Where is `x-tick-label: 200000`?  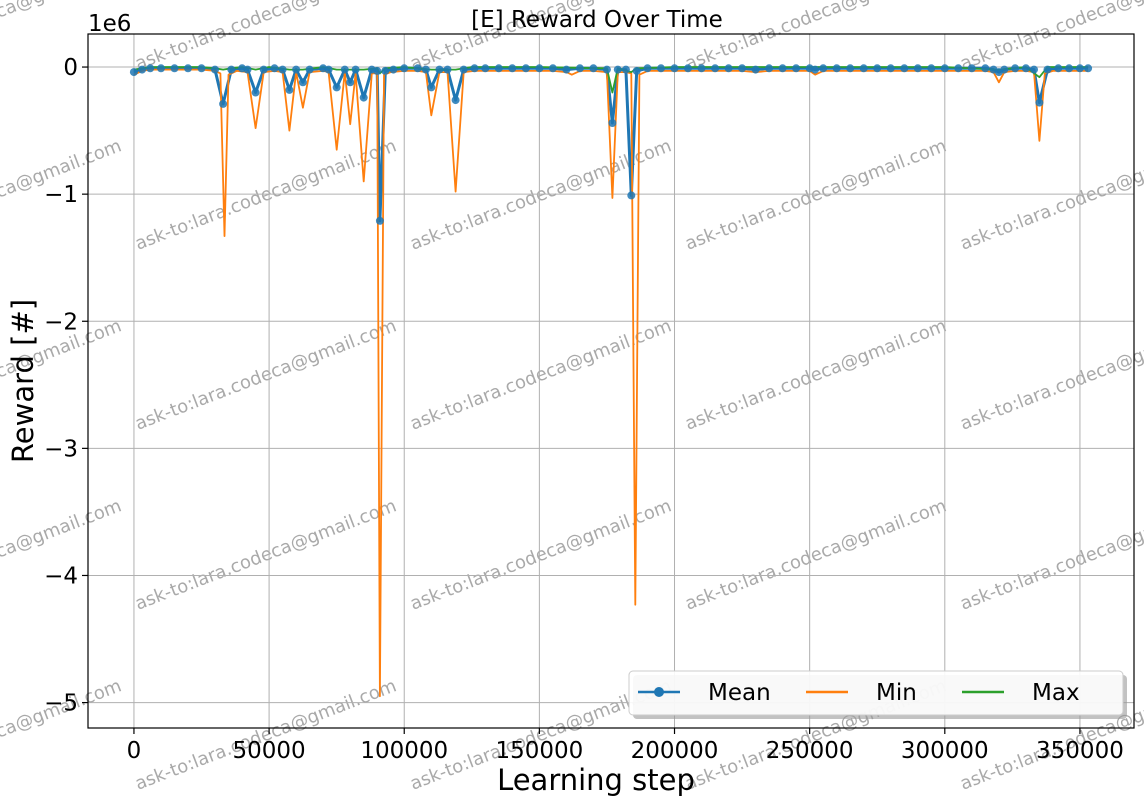
x-tick-label: 200000 is located at coordinates (675, 751).